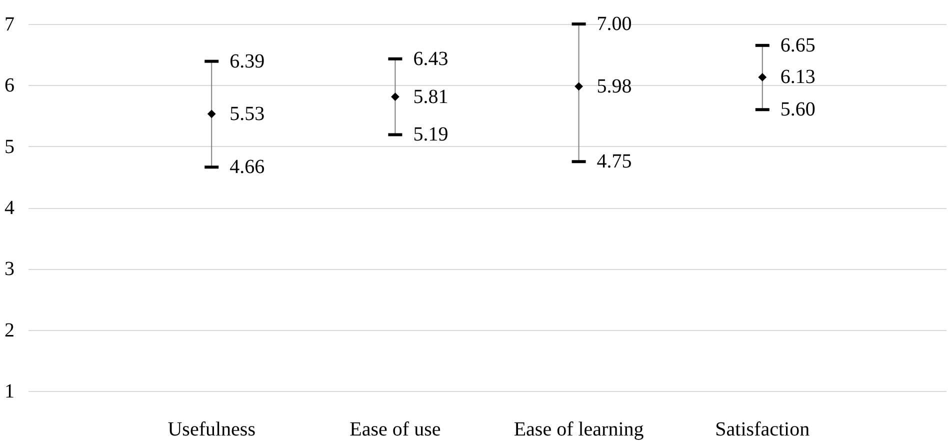 This screenshot has width=950, height=445. I want to click on annotation: 6.39, so click(247, 61).